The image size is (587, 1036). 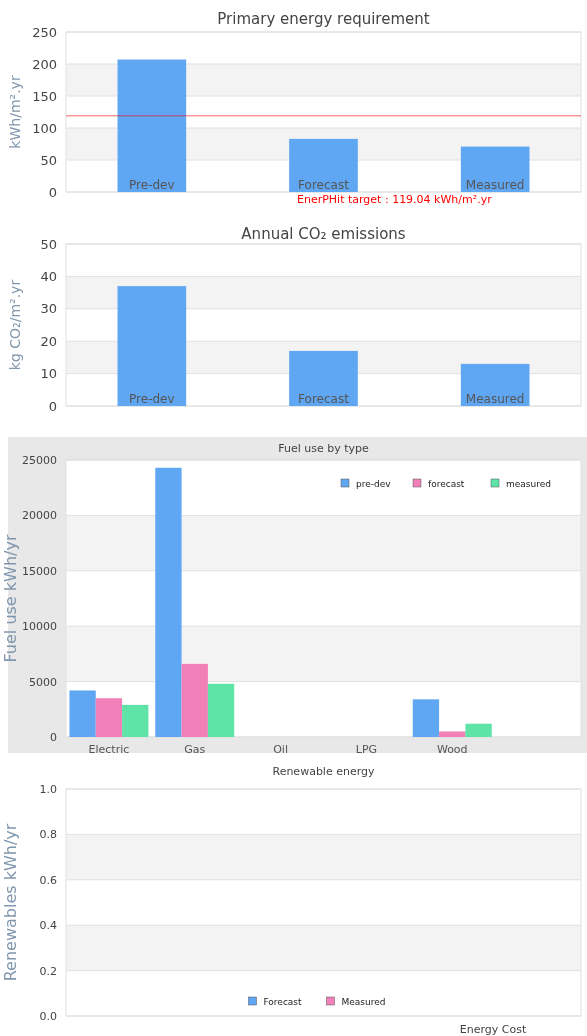 I want to click on ref-line-label: EnerPHit target : 119.04 kWh/m².yr, so click(x=395, y=199).